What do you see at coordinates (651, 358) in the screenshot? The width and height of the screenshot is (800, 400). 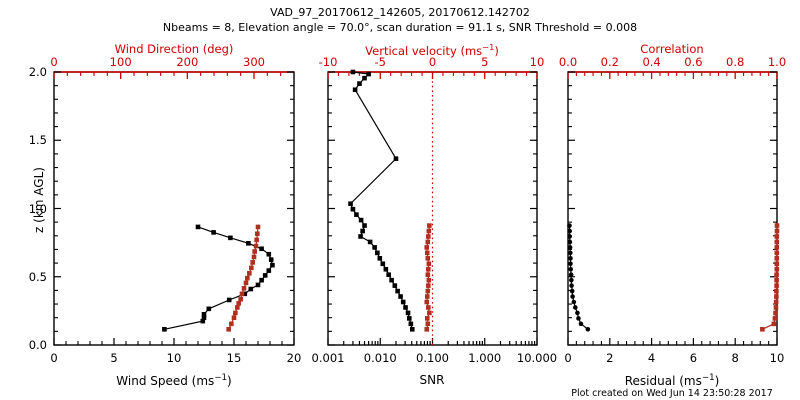 I see `panel3-xtick-2: 4` at bounding box center [651, 358].